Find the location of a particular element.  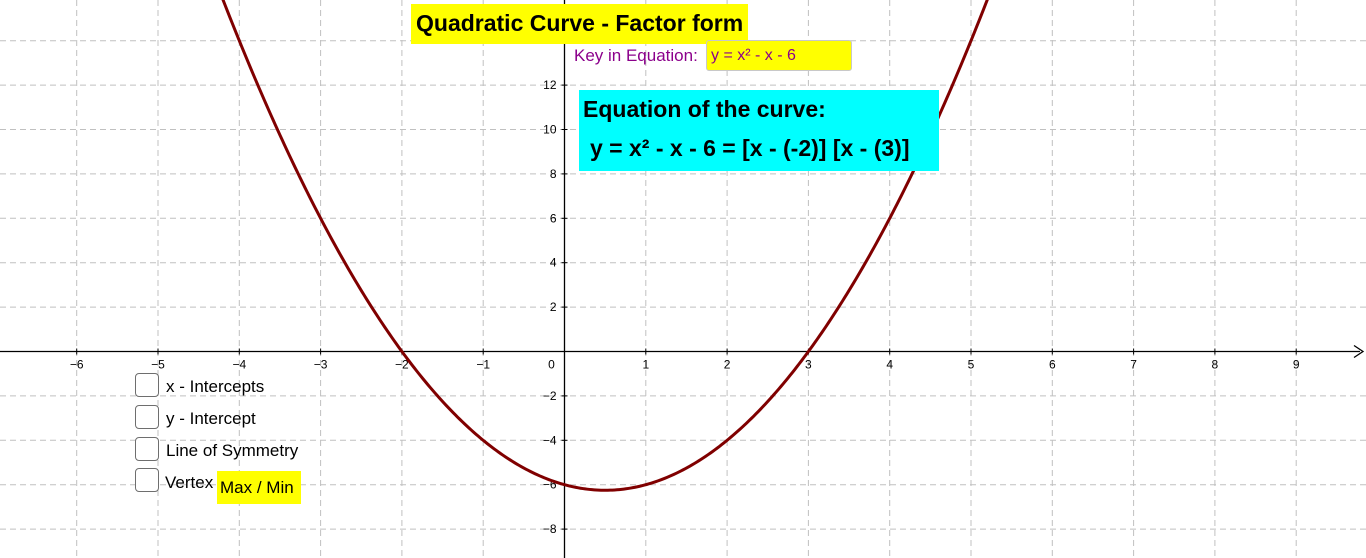

x-tick-label: −4 is located at coordinates (239, 365).